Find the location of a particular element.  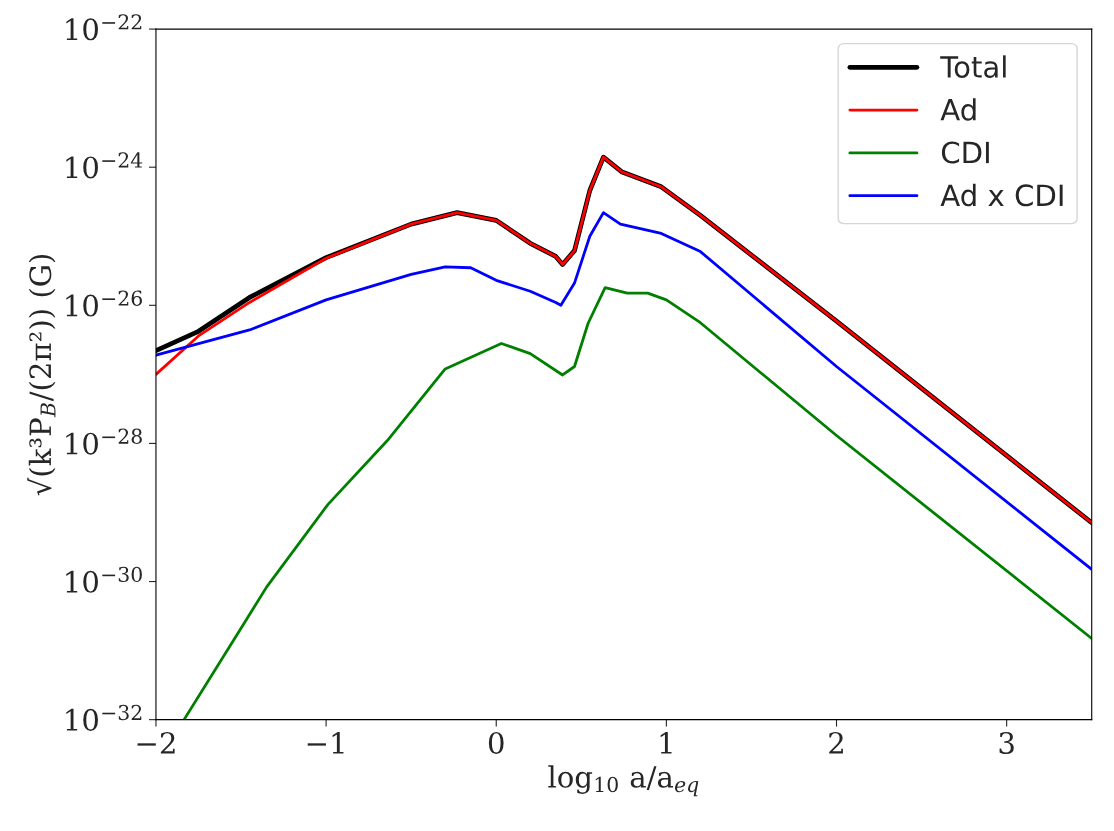

x-tick-label: 2 is located at coordinates (836, 742).